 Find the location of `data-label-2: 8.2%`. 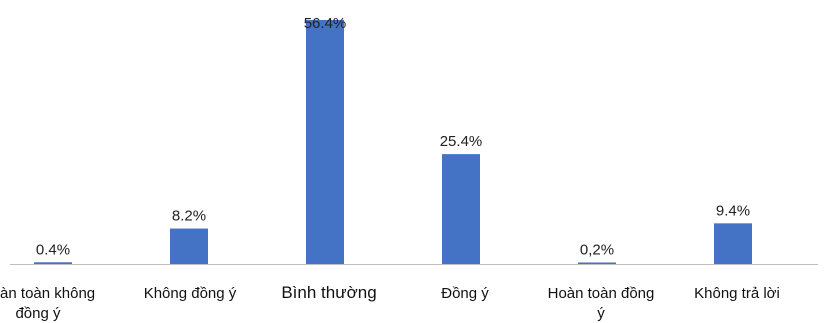

data-label-2: 8.2% is located at coordinates (189, 216).